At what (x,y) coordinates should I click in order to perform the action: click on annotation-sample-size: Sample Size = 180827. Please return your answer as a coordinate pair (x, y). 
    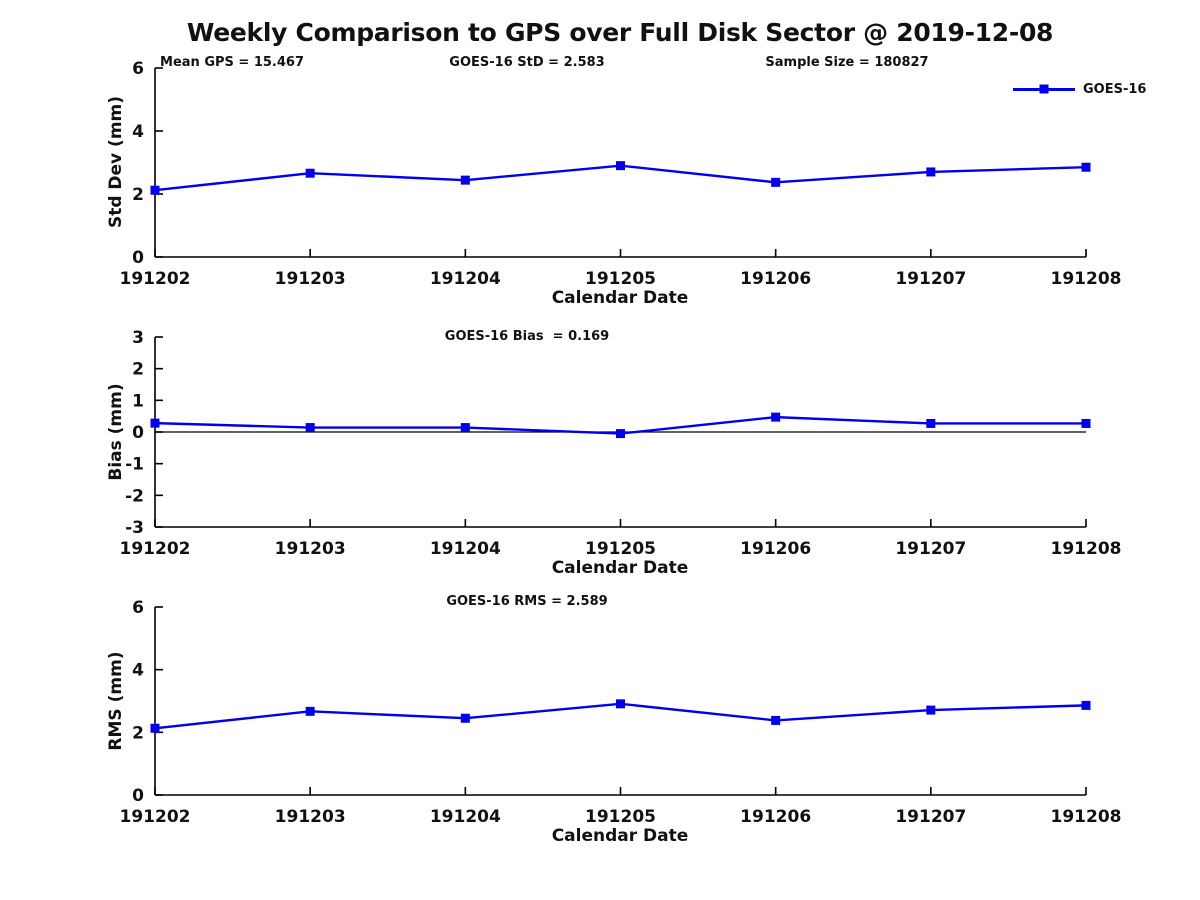
    Looking at the image, I should click on (847, 62).